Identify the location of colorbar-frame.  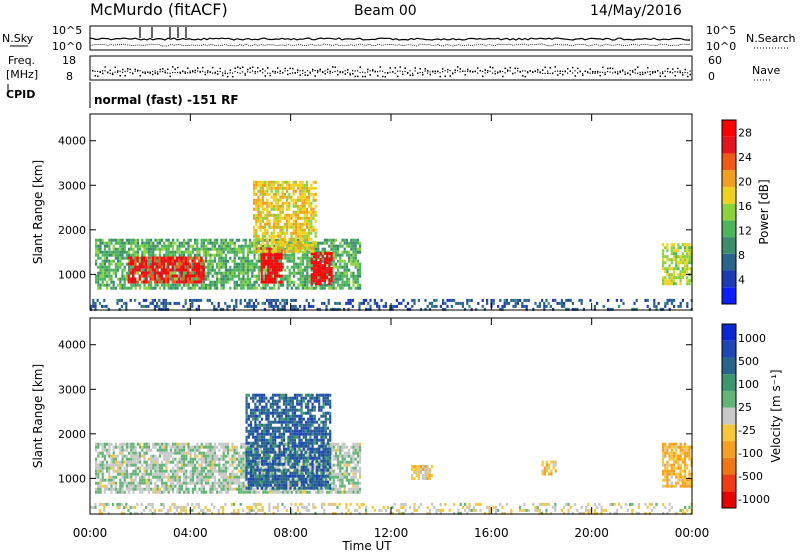
(729, 212).